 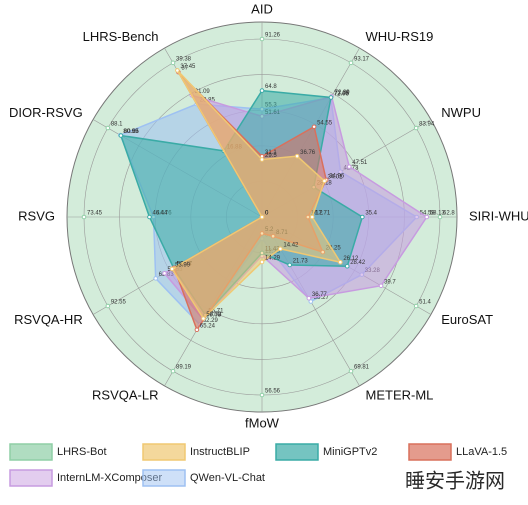 What do you see at coordinates (36, 215) in the screenshot?
I see `axis-label: RSVG` at bounding box center [36, 215].